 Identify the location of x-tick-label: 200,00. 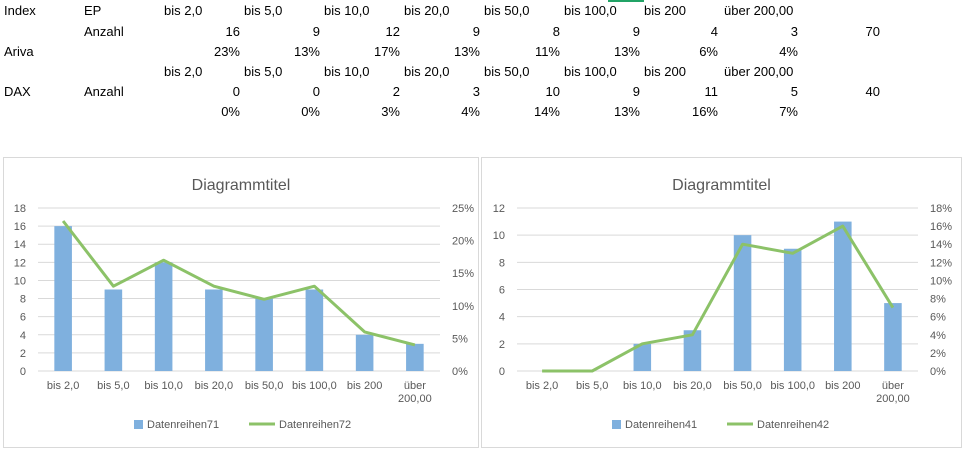
(415, 399).